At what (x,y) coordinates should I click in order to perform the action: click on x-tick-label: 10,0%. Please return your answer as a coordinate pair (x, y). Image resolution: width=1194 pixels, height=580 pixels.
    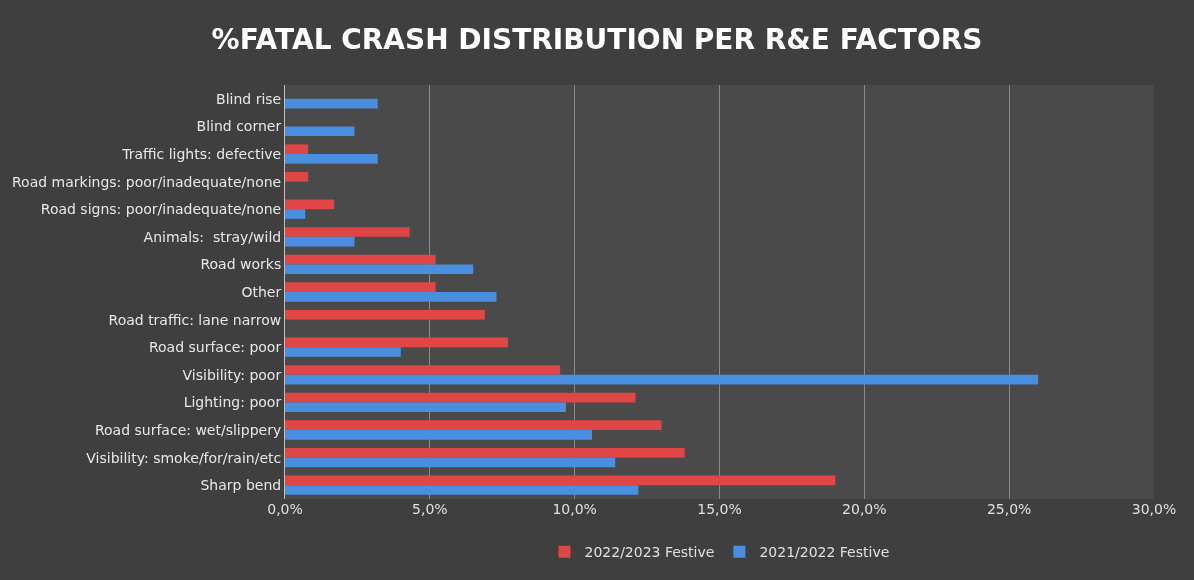
    Looking at the image, I should click on (574, 509).